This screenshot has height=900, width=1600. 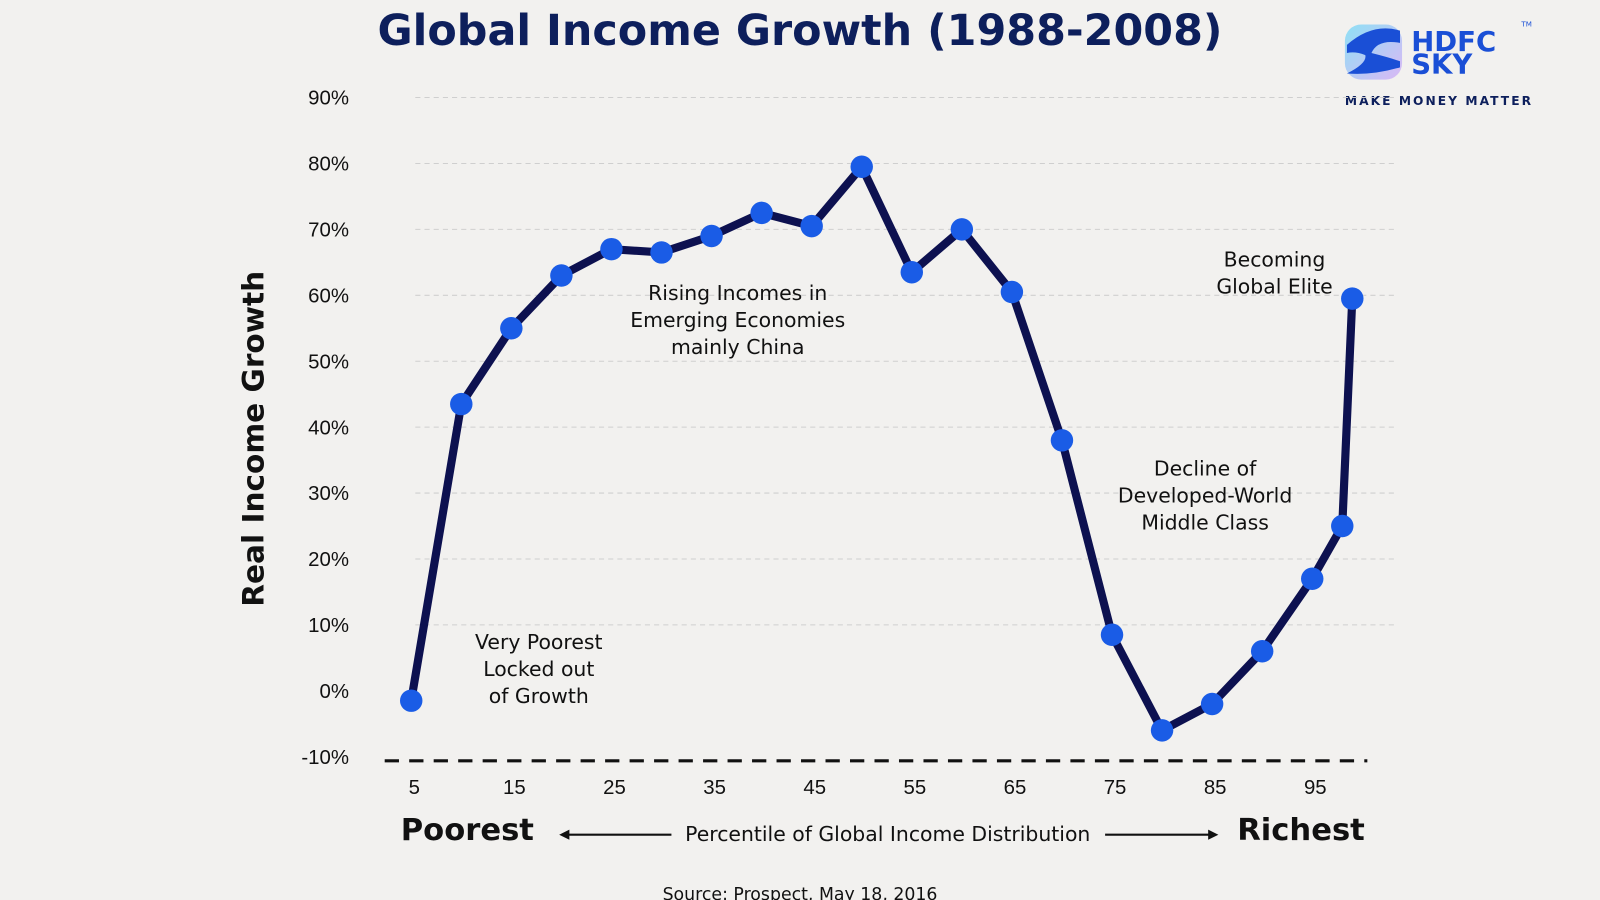 I want to click on right-arrow-icon, so click(x=1162, y=834).